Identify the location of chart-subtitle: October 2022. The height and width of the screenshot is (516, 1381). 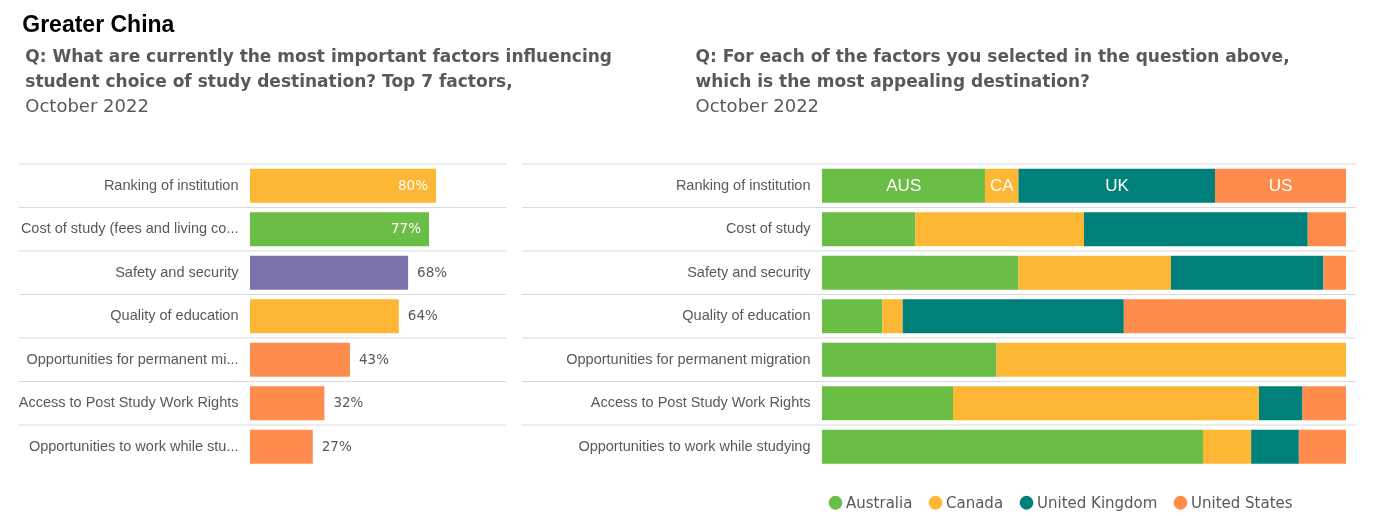
(757, 105).